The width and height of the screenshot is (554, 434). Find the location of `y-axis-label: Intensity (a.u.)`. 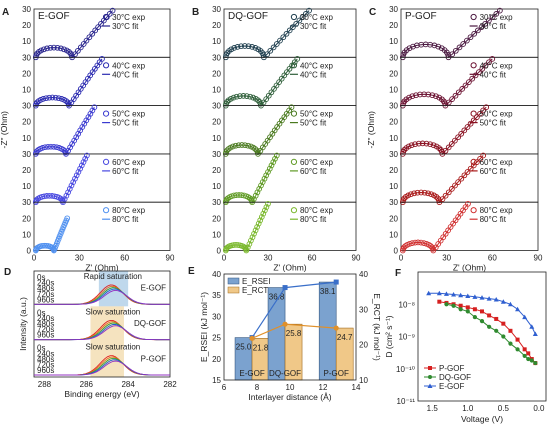

y-axis-label: Intensity (a.u.) is located at coordinates (23, 324).